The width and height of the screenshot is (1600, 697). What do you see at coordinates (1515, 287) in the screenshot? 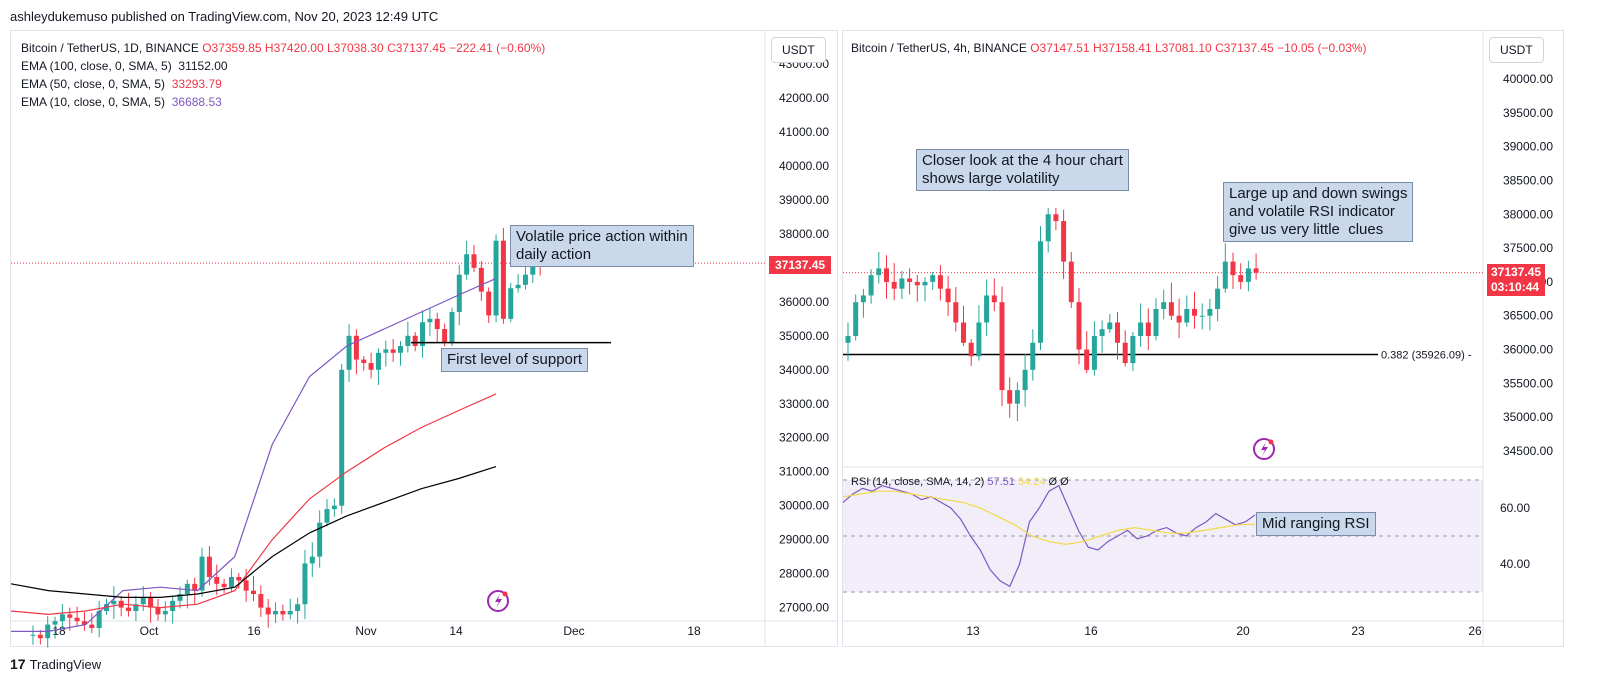
I see `bar-countdown: 03:10:44` at bounding box center [1515, 287].